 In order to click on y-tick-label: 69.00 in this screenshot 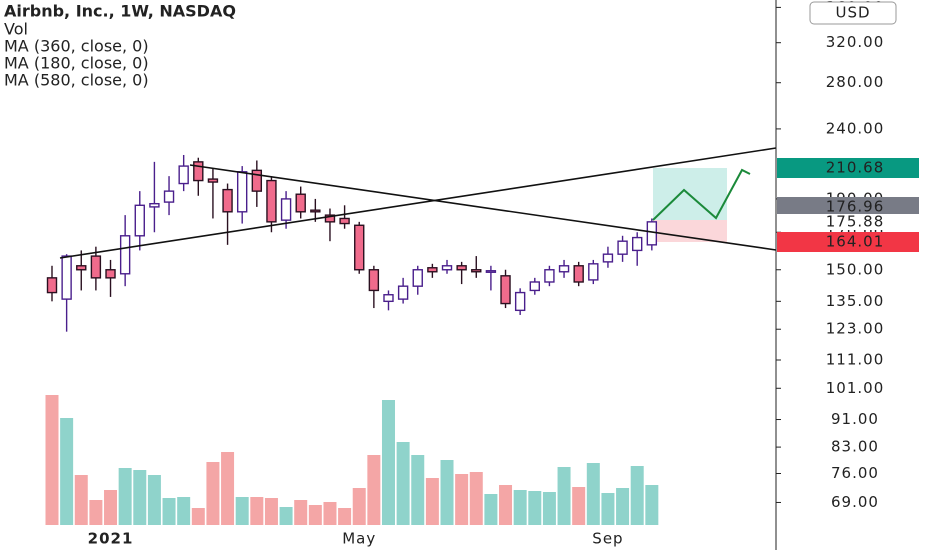, I will do `click(855, 502)`.